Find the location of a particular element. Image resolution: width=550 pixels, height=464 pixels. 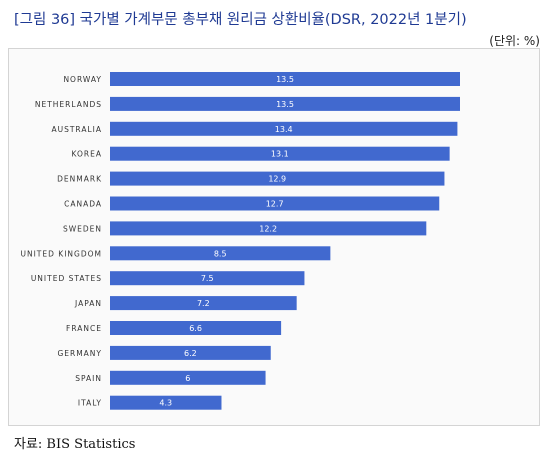

value-label-2: 13.4 is located at coordinates (284, 129).